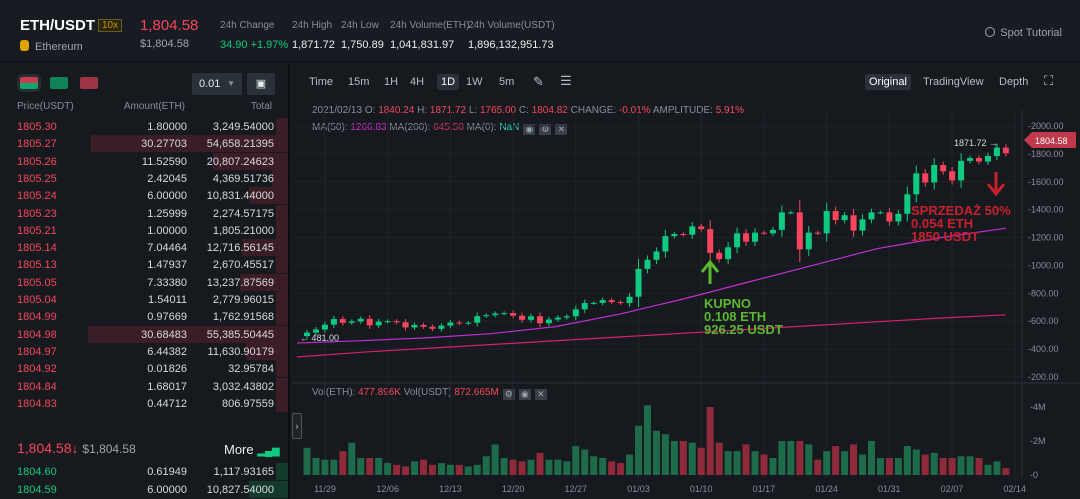 Image resolution: width=1080 pixels, height=499 pixels. I want to click on col-amount: Amount(ETH), so click(154, 106).